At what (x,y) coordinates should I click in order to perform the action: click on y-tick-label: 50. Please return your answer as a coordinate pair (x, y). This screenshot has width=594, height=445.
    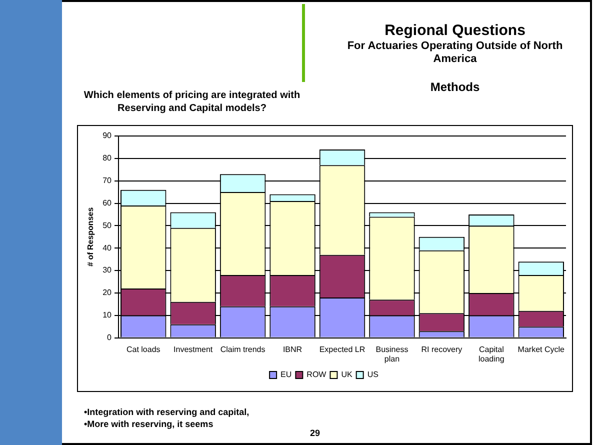
    Looking at the image, I should click on (107, 225).